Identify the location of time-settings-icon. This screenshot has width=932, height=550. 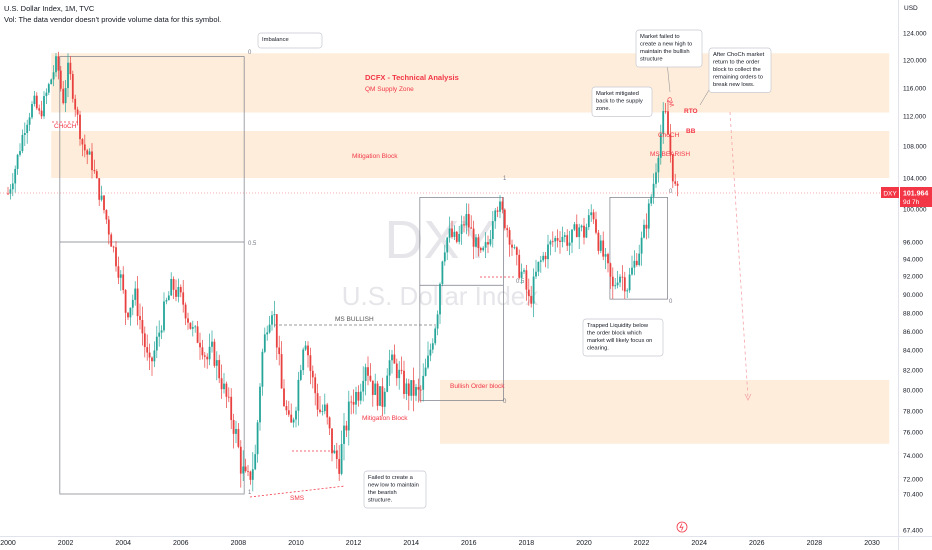
(682, 527).